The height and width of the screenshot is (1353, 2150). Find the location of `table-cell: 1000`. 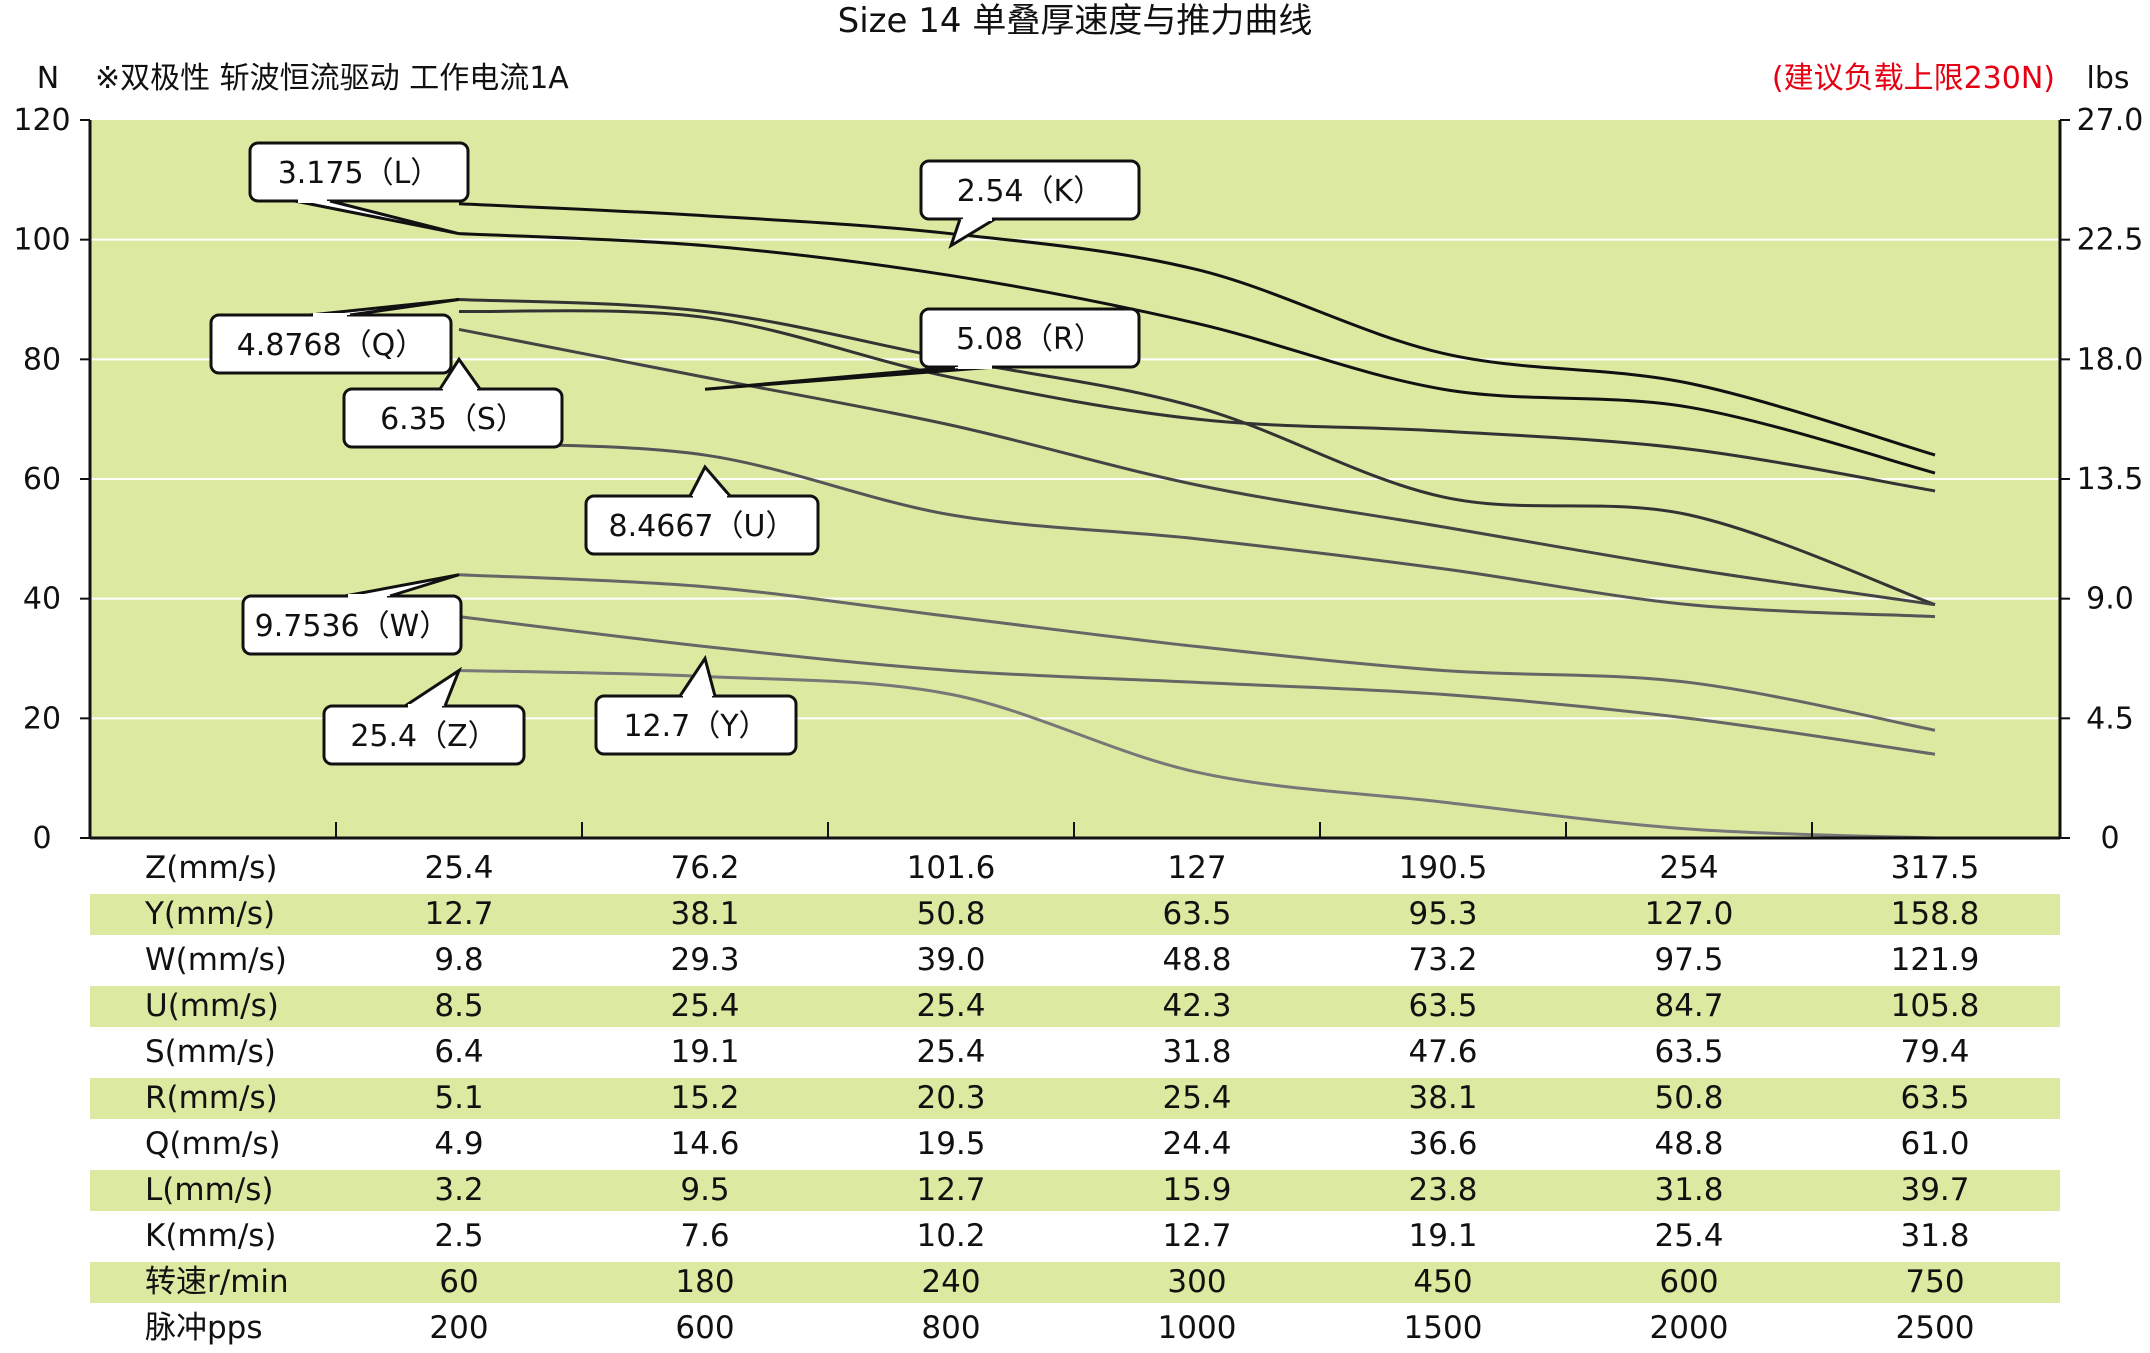

table-cell: 1000 is located at coordinates (1197, 1328).